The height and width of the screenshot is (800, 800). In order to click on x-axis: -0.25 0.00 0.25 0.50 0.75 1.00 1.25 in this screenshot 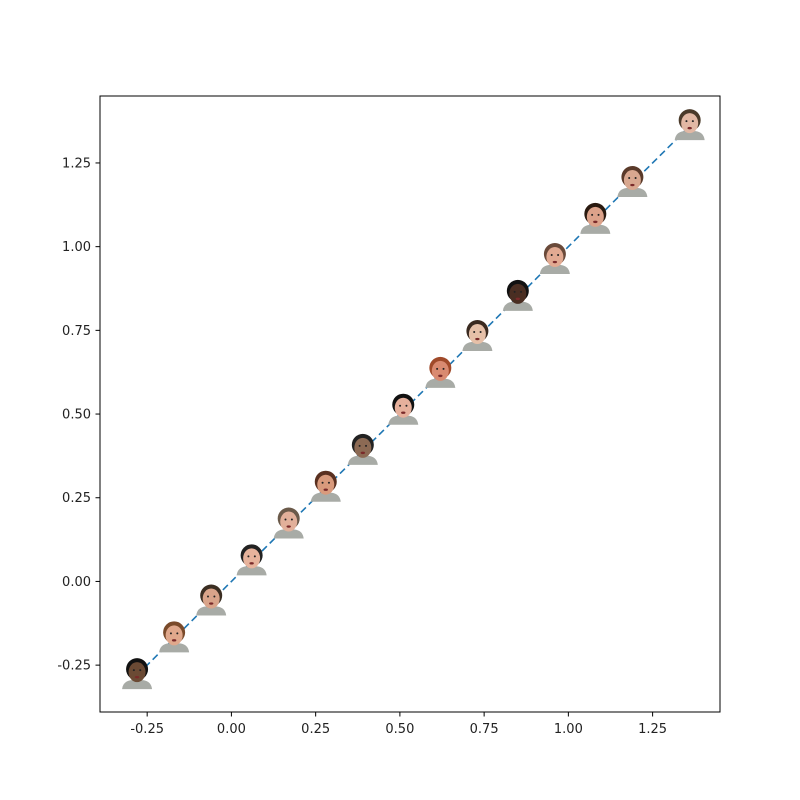, I will do `click(398, 724)`.